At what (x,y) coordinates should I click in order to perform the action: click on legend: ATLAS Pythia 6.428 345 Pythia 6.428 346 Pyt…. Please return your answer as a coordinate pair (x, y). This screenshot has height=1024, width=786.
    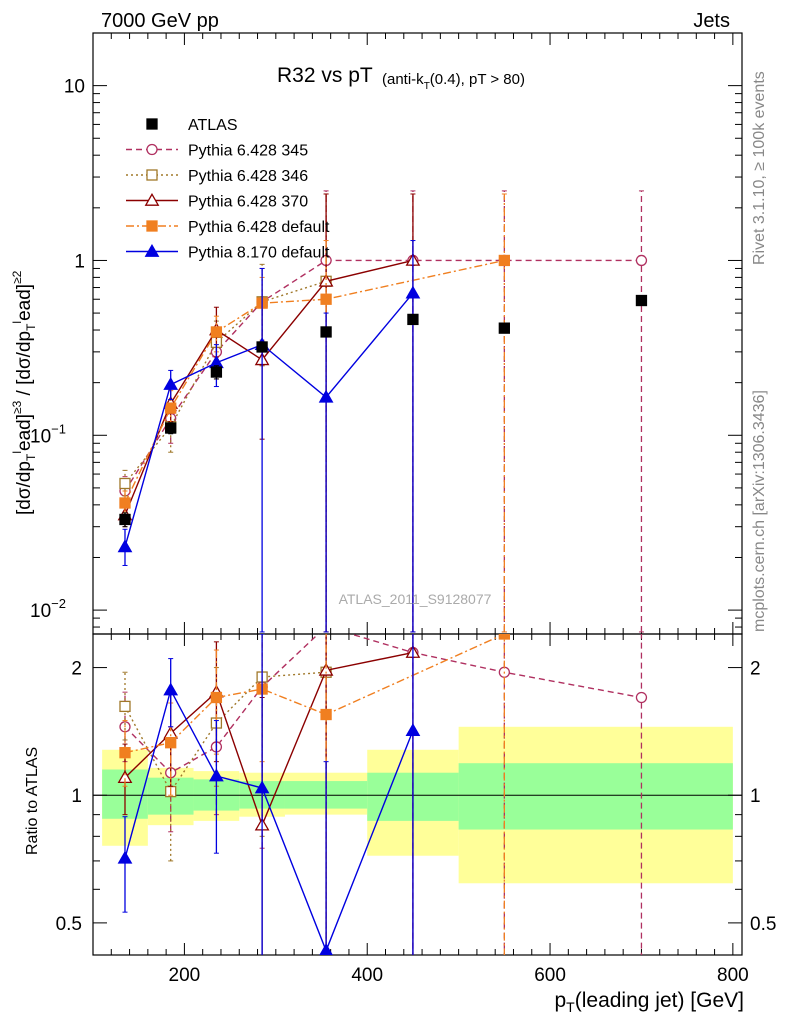
    Looking at the image, I should click on (228, 189).